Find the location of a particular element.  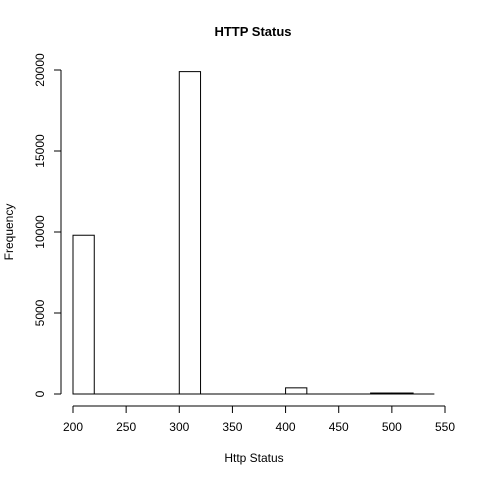

x-tick-label-500: 500 is located at coordinates (392, 427).